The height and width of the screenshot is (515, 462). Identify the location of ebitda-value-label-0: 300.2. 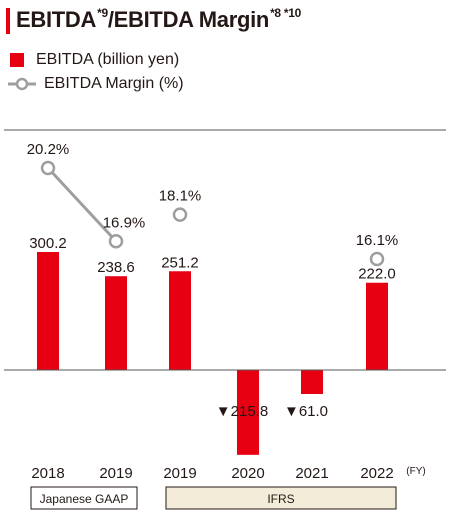
(48, 243).